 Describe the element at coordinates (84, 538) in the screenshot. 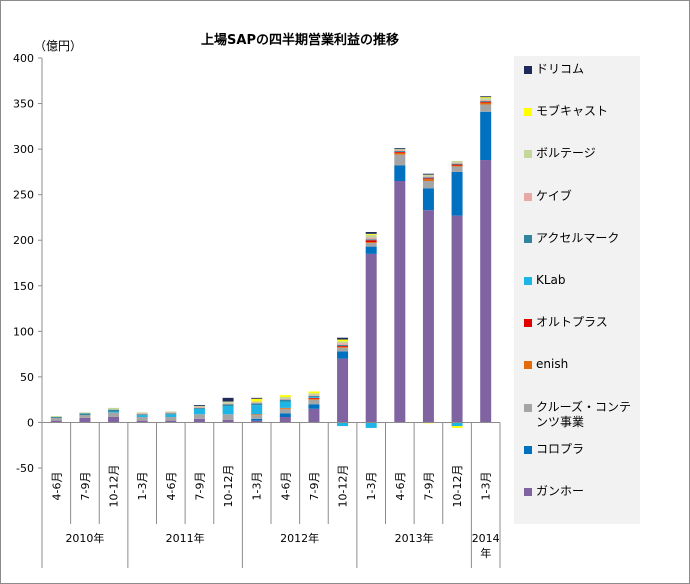

I see `year-label: 2010年` at that location.